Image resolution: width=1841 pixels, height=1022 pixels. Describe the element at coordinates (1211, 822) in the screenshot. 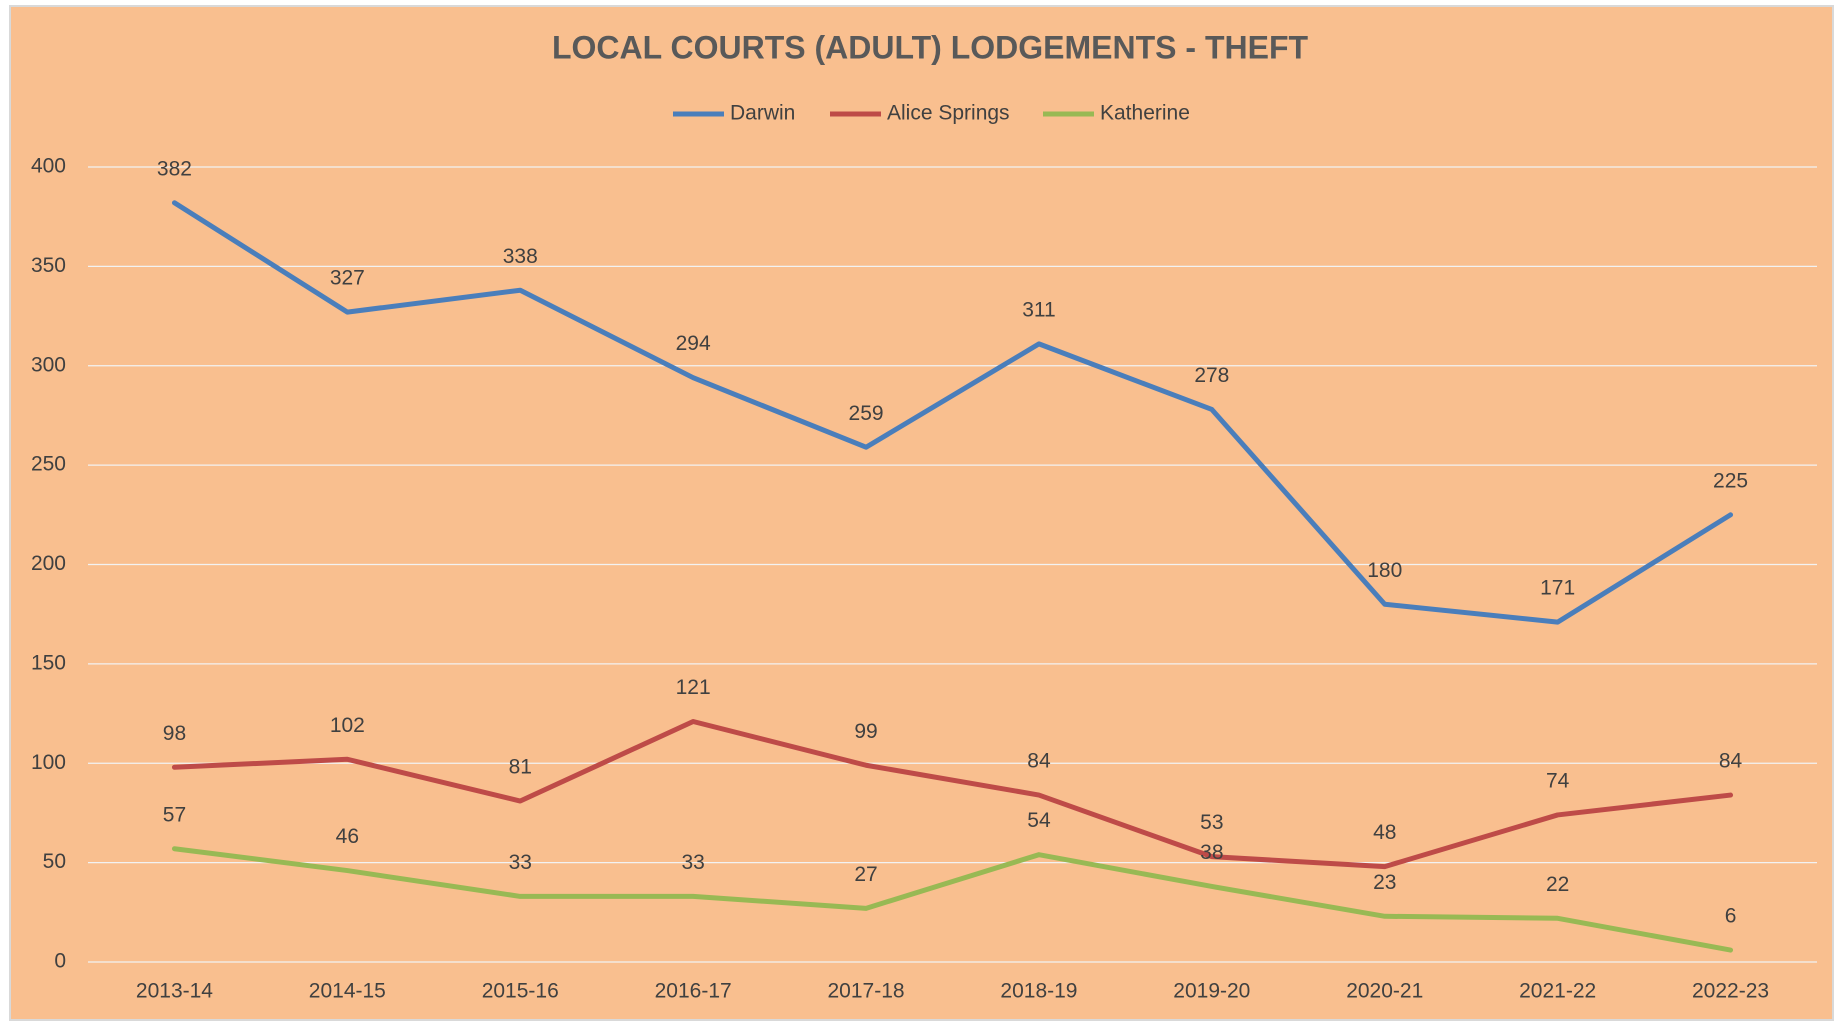

I see `data-label: 53` at that location.